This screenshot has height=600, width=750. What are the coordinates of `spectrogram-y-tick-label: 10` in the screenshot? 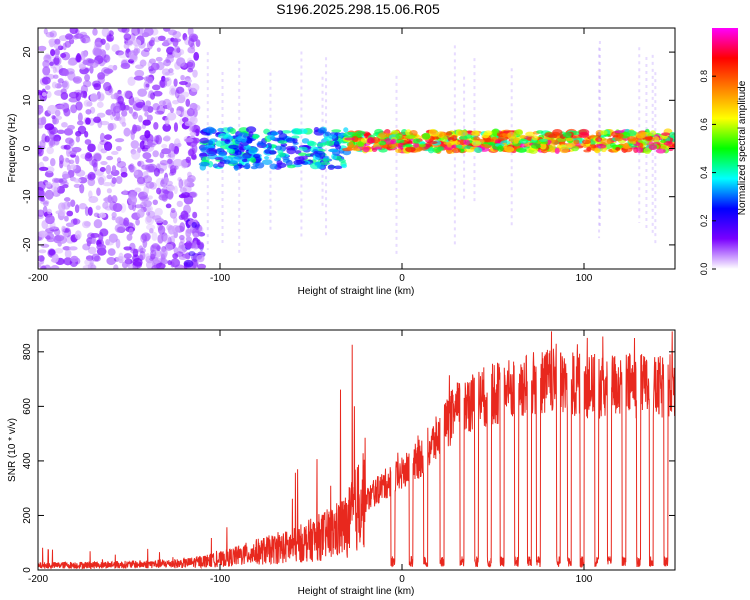 It's located at (27, 100).